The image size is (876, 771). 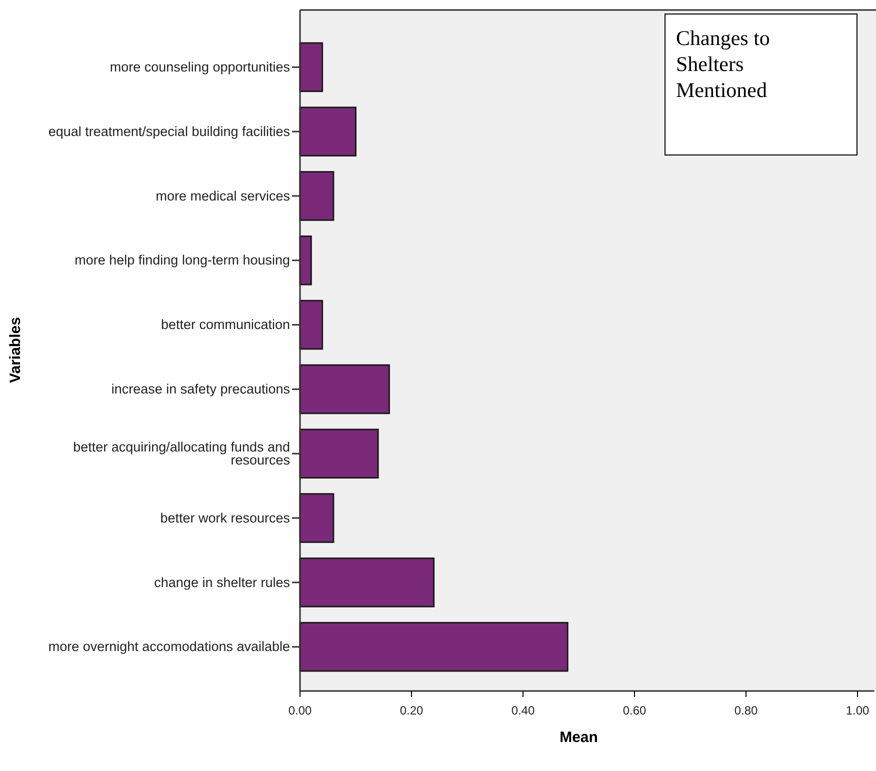 I want to click on y-tick-label: more overnight accomodations available, so click(x=169, y=646).